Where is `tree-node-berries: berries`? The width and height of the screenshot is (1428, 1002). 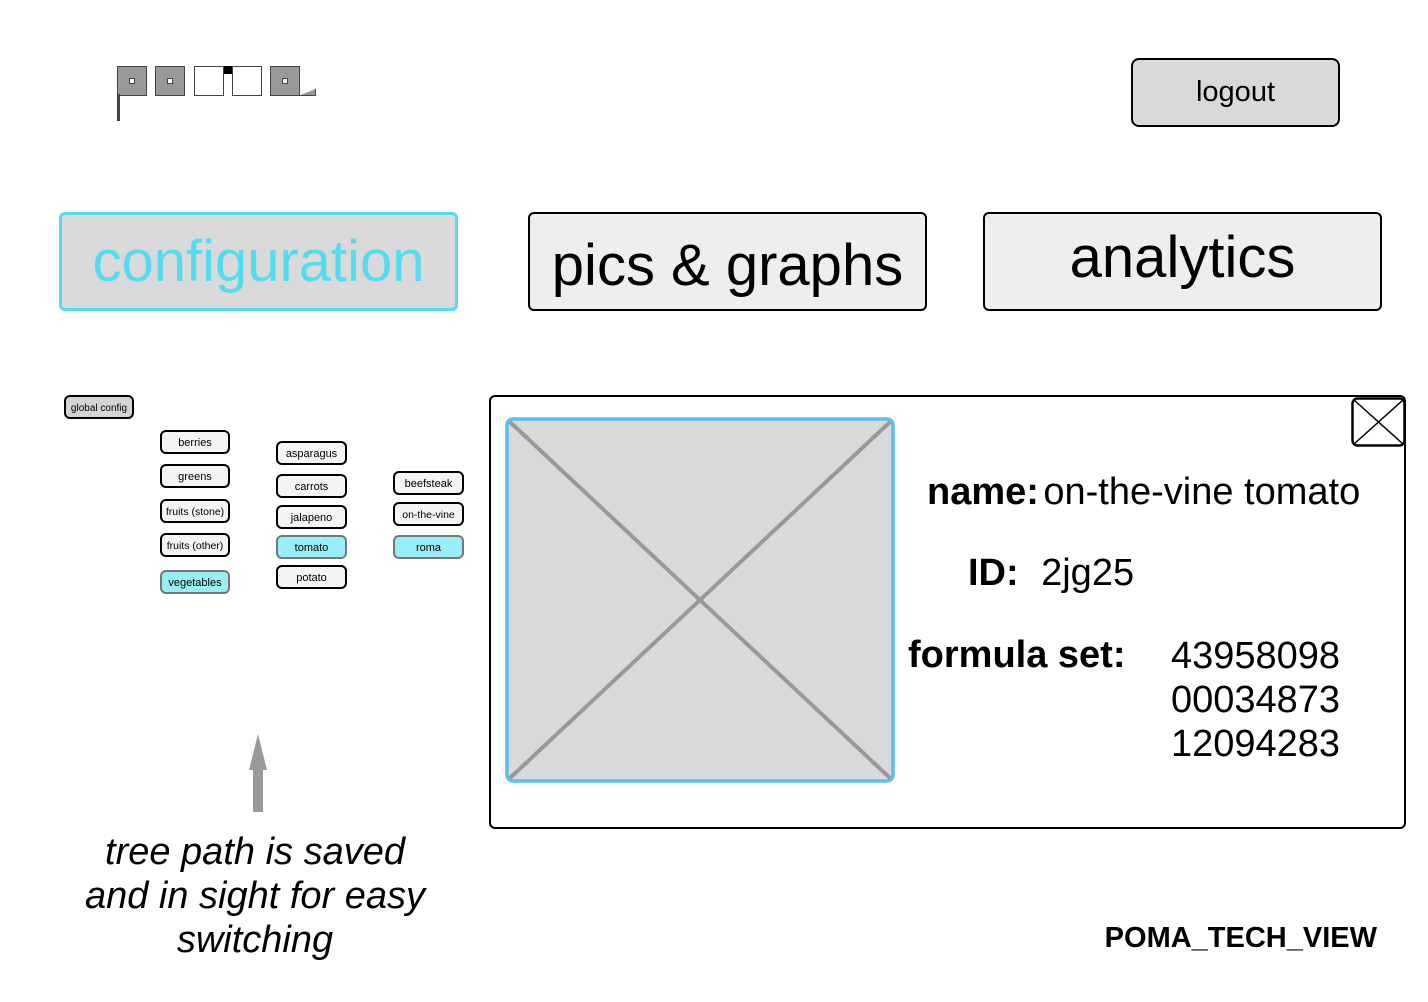 tree-node-berries: berries is located at coordinates (195, 442).